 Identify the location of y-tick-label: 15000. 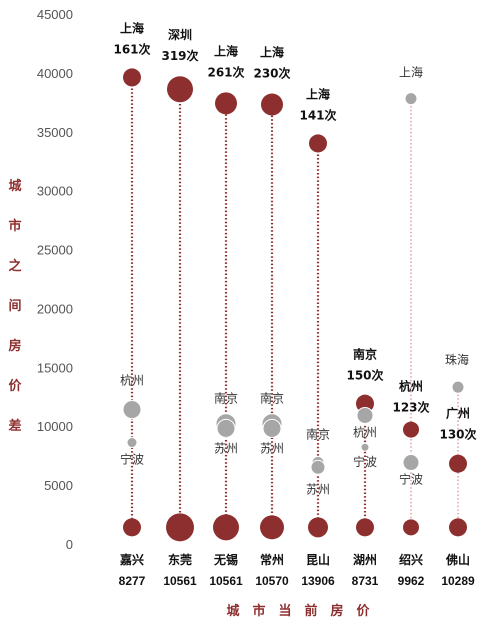
(55, 367).